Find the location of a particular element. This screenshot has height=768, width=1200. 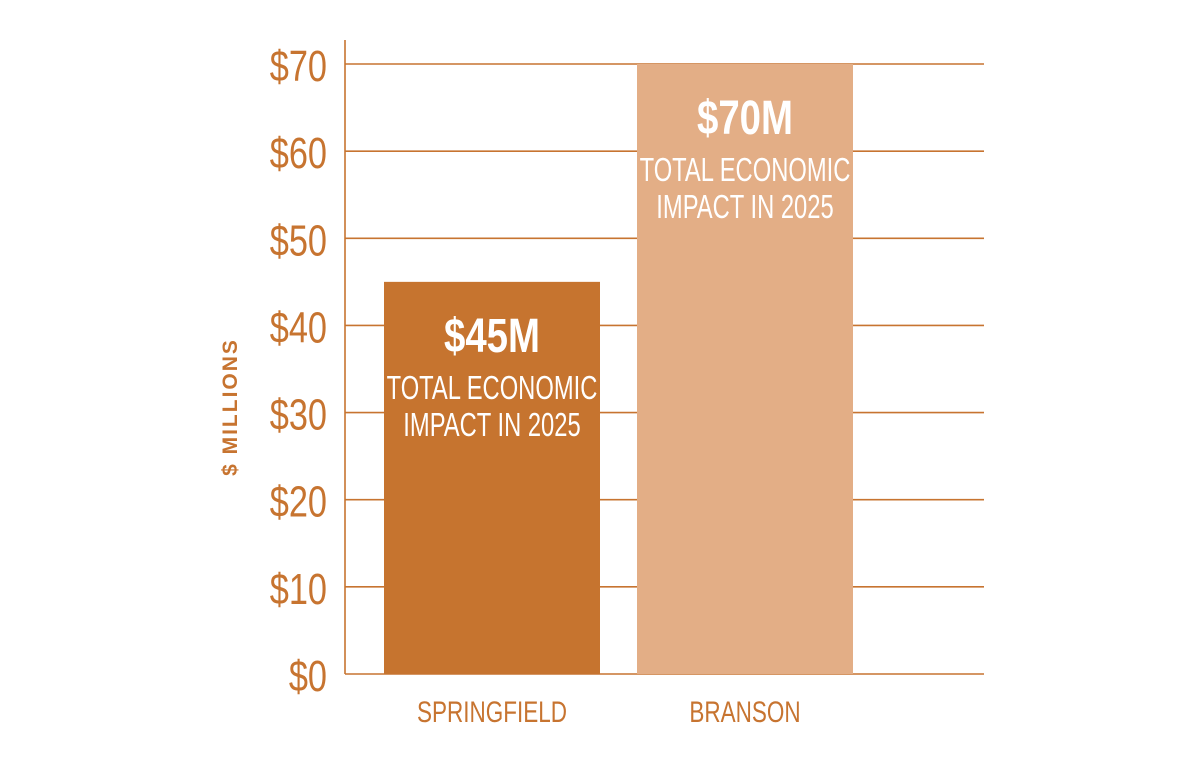

y-tick-label: $60 is located at coordinates (298, 153).